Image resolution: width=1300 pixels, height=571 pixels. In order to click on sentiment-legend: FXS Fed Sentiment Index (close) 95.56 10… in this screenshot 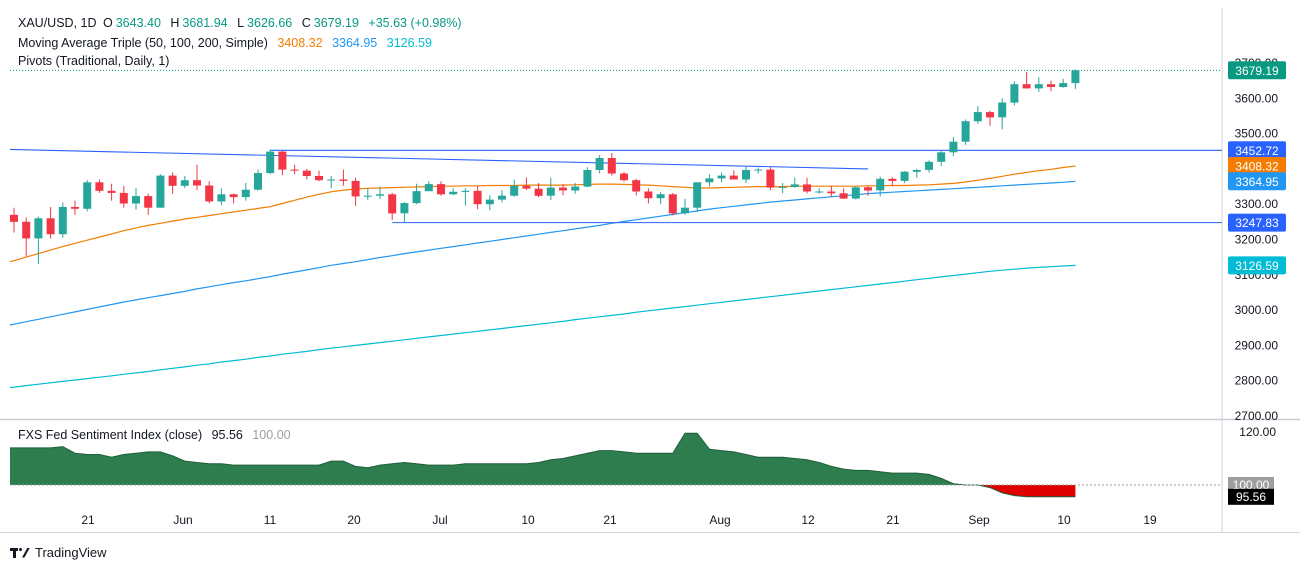, I will do `click(156, 435)`.